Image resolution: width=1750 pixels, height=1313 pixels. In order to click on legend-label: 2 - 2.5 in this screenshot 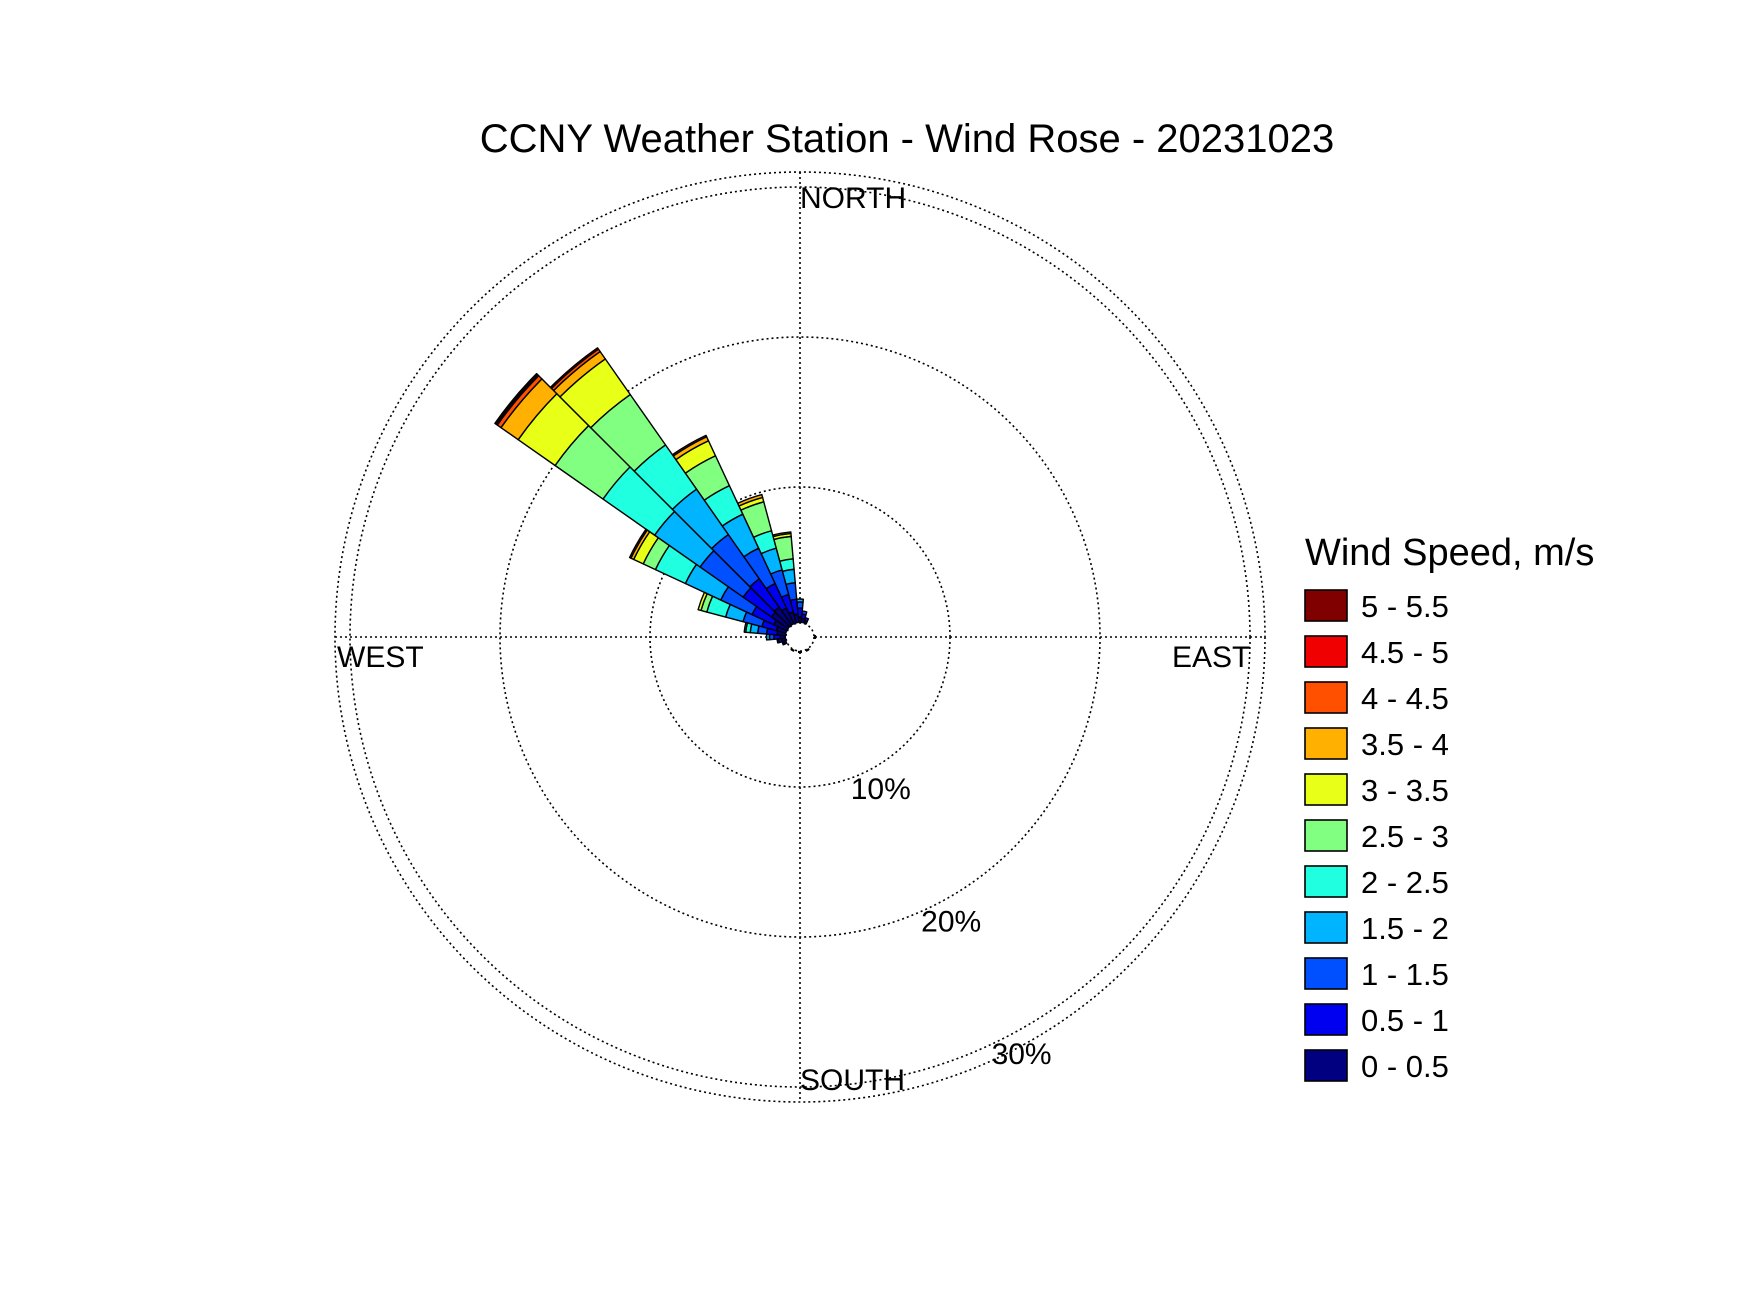, I will do `click(1405, 882)`.